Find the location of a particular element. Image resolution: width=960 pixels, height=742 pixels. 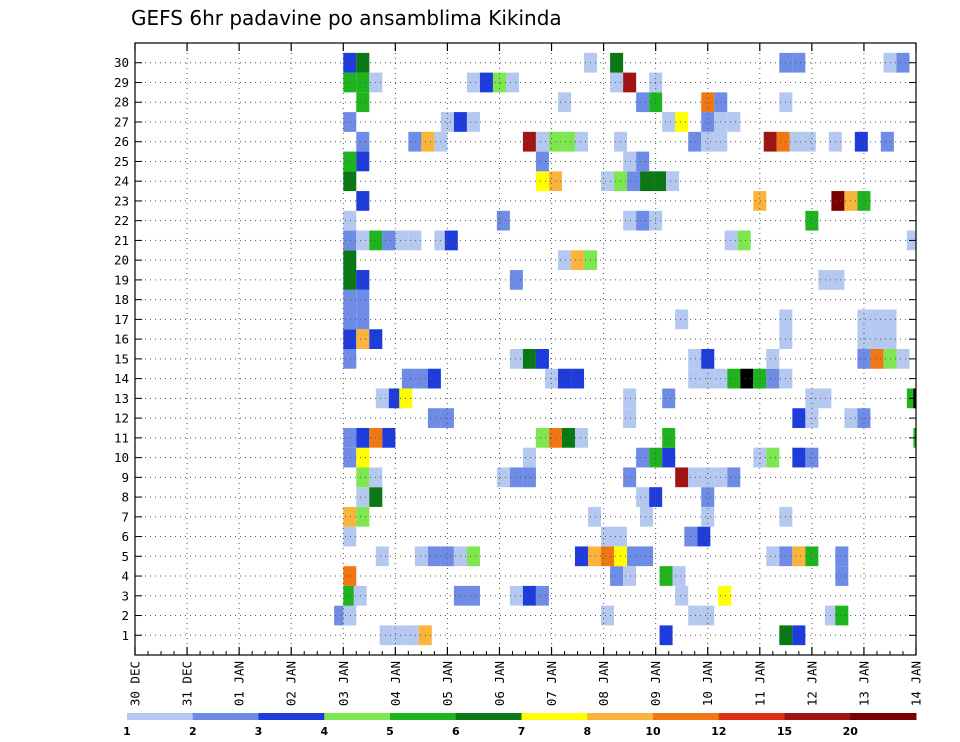

colorbar-label: 10 is located at coordinates (653, 731).